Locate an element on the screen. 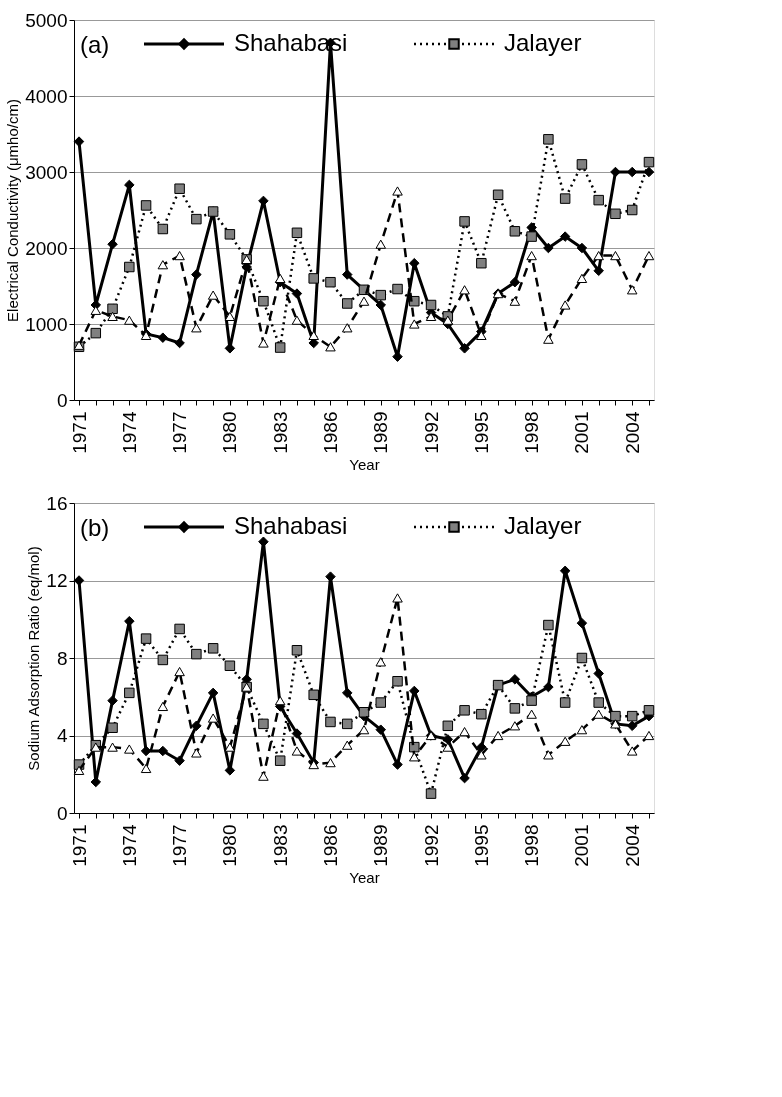  y-tick-label: 8 is located at coordinates (62, 658).